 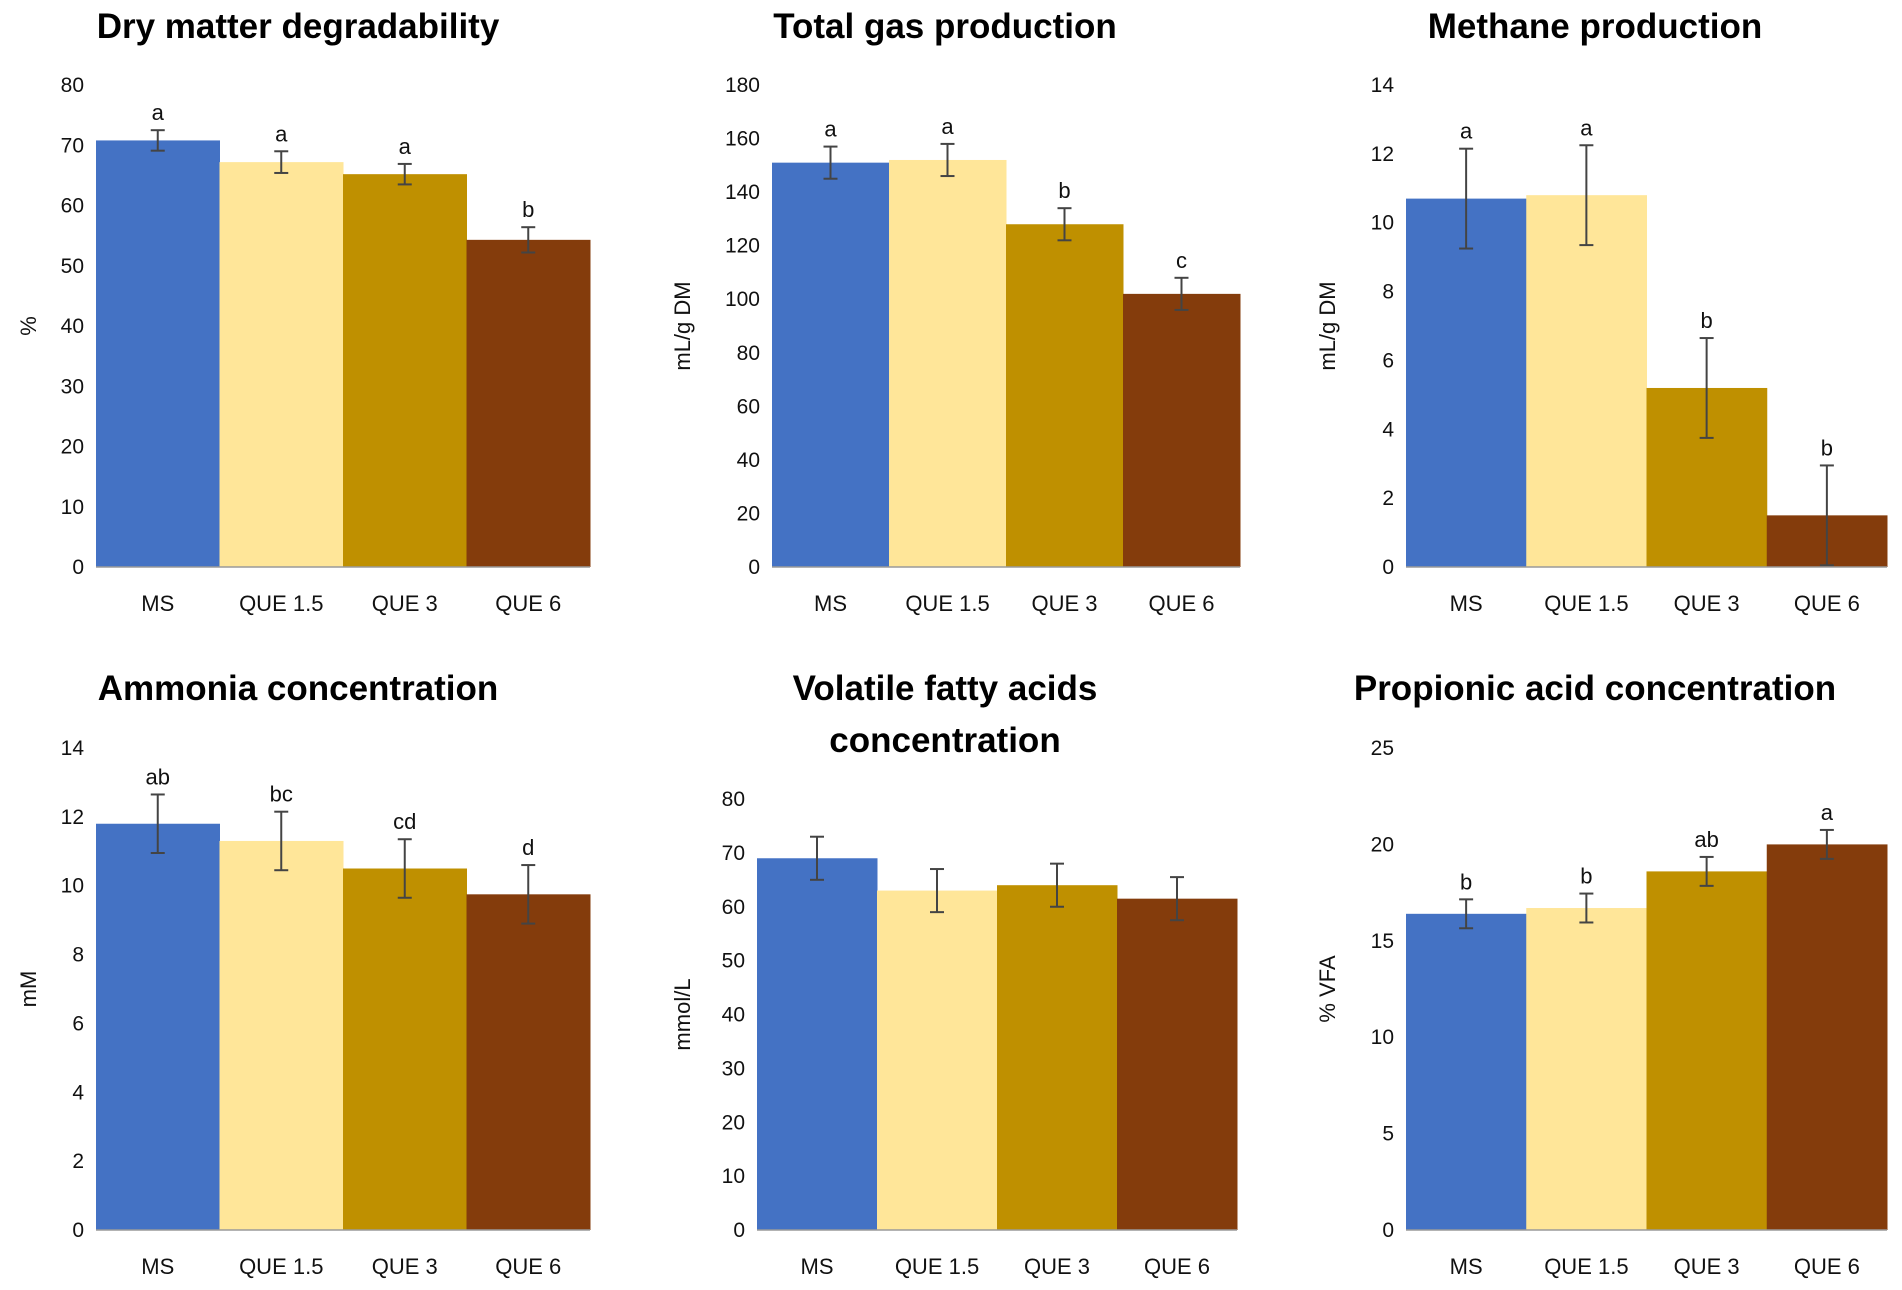 What do you see at coordinates (1388, 1134) in the screenshot?
I see `y-tick-label: 5` at bounding box center [1388, 1134].